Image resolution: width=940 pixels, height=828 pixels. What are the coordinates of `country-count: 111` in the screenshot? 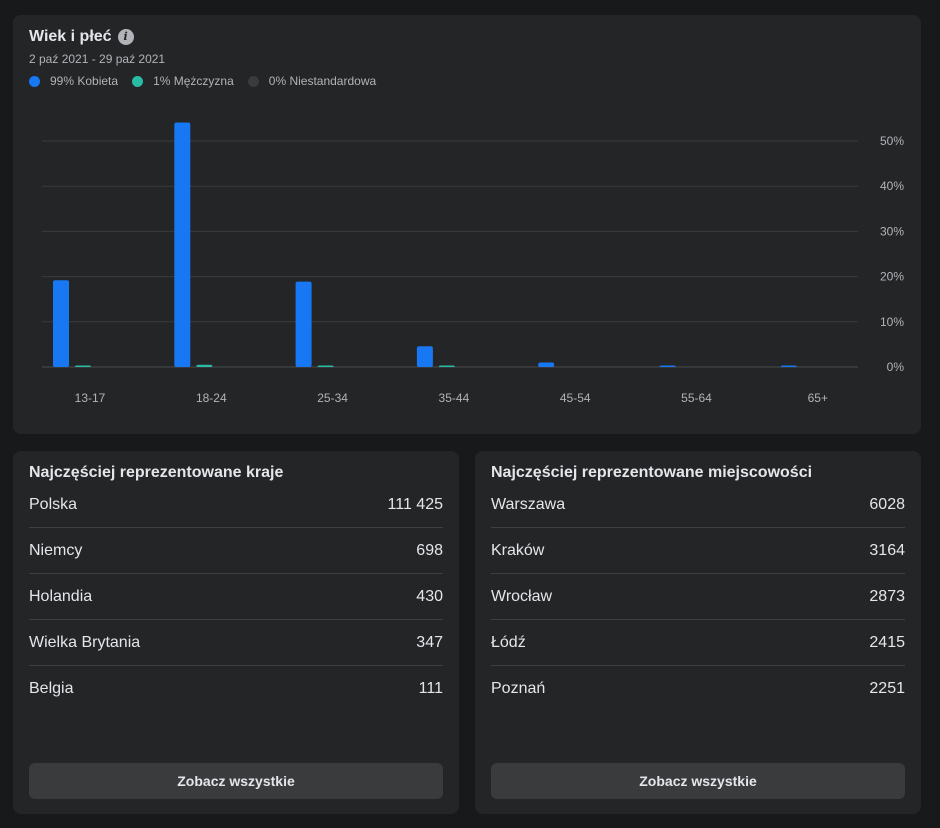 It's located at (430, 688).